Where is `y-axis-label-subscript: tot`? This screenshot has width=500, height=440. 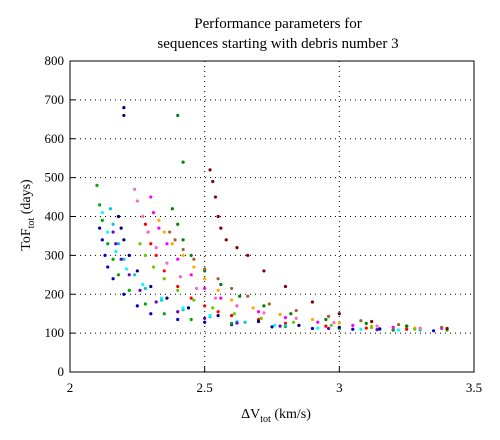
y-axis-label-subscript: tot is located at coordinates (31, 223).